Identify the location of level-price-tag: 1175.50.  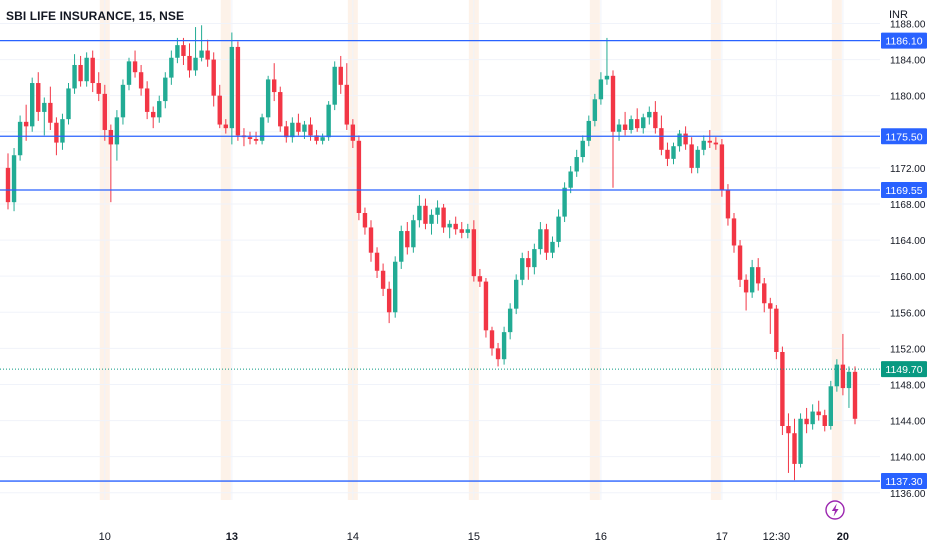
(904, 136).